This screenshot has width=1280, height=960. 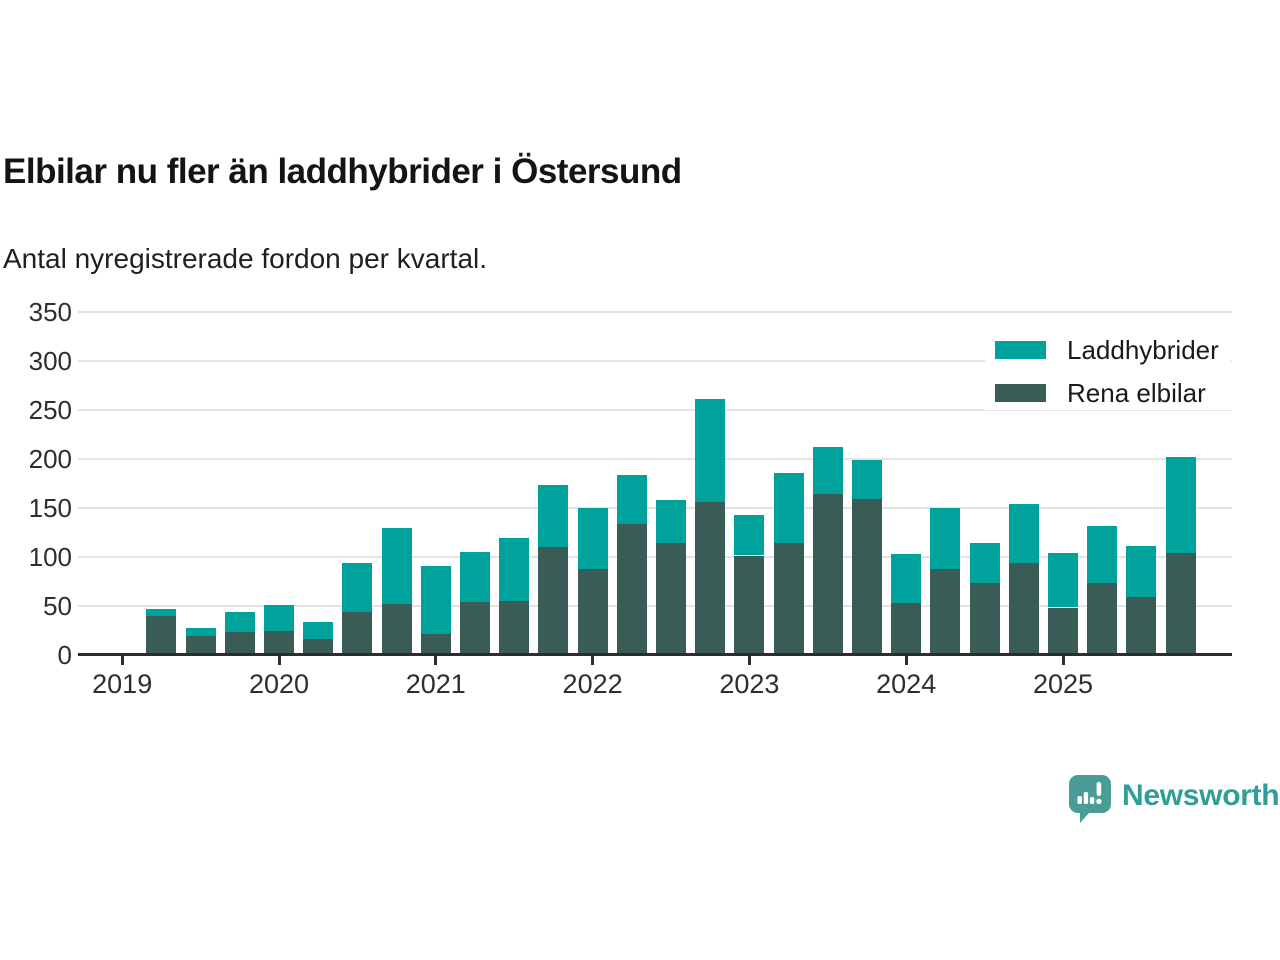 I want to click on y-axis-label: 100, so click(x=50, y=556).